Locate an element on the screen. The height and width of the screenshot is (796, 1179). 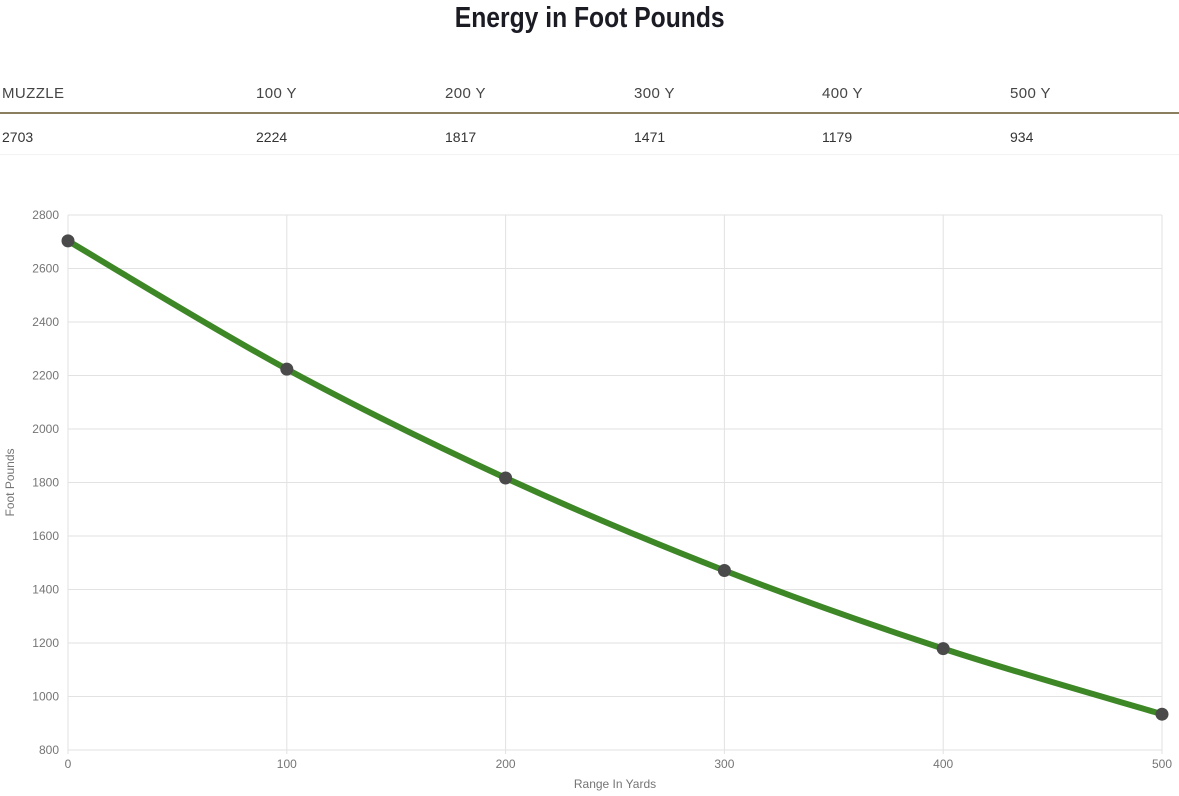
y-tick-label: 800 is located at coordinates (49, 750).